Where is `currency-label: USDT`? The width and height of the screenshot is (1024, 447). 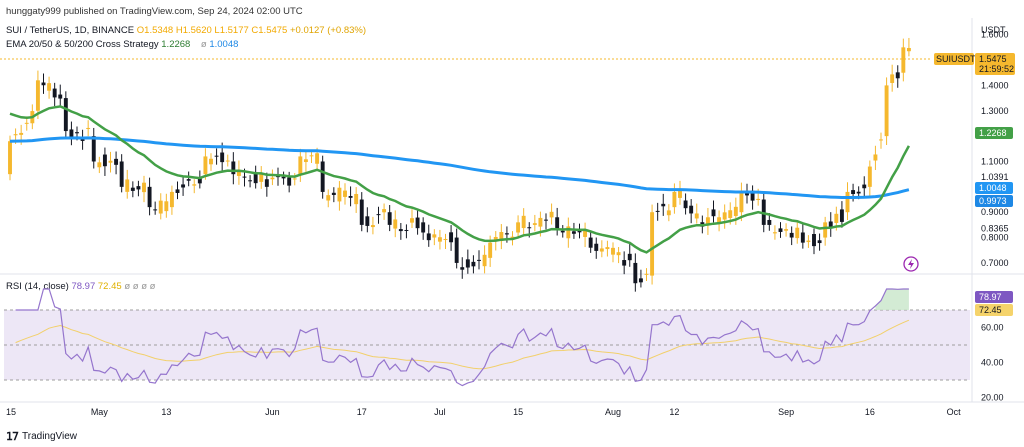
currency-label: USDT is located at coordinates (993, 30).